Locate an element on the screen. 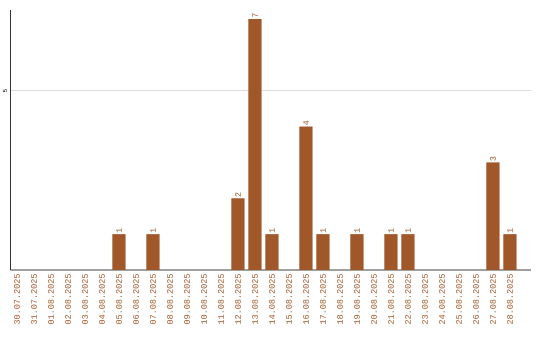  x-tick-label: 21.08.2025 is located at coordinates (391, 299).